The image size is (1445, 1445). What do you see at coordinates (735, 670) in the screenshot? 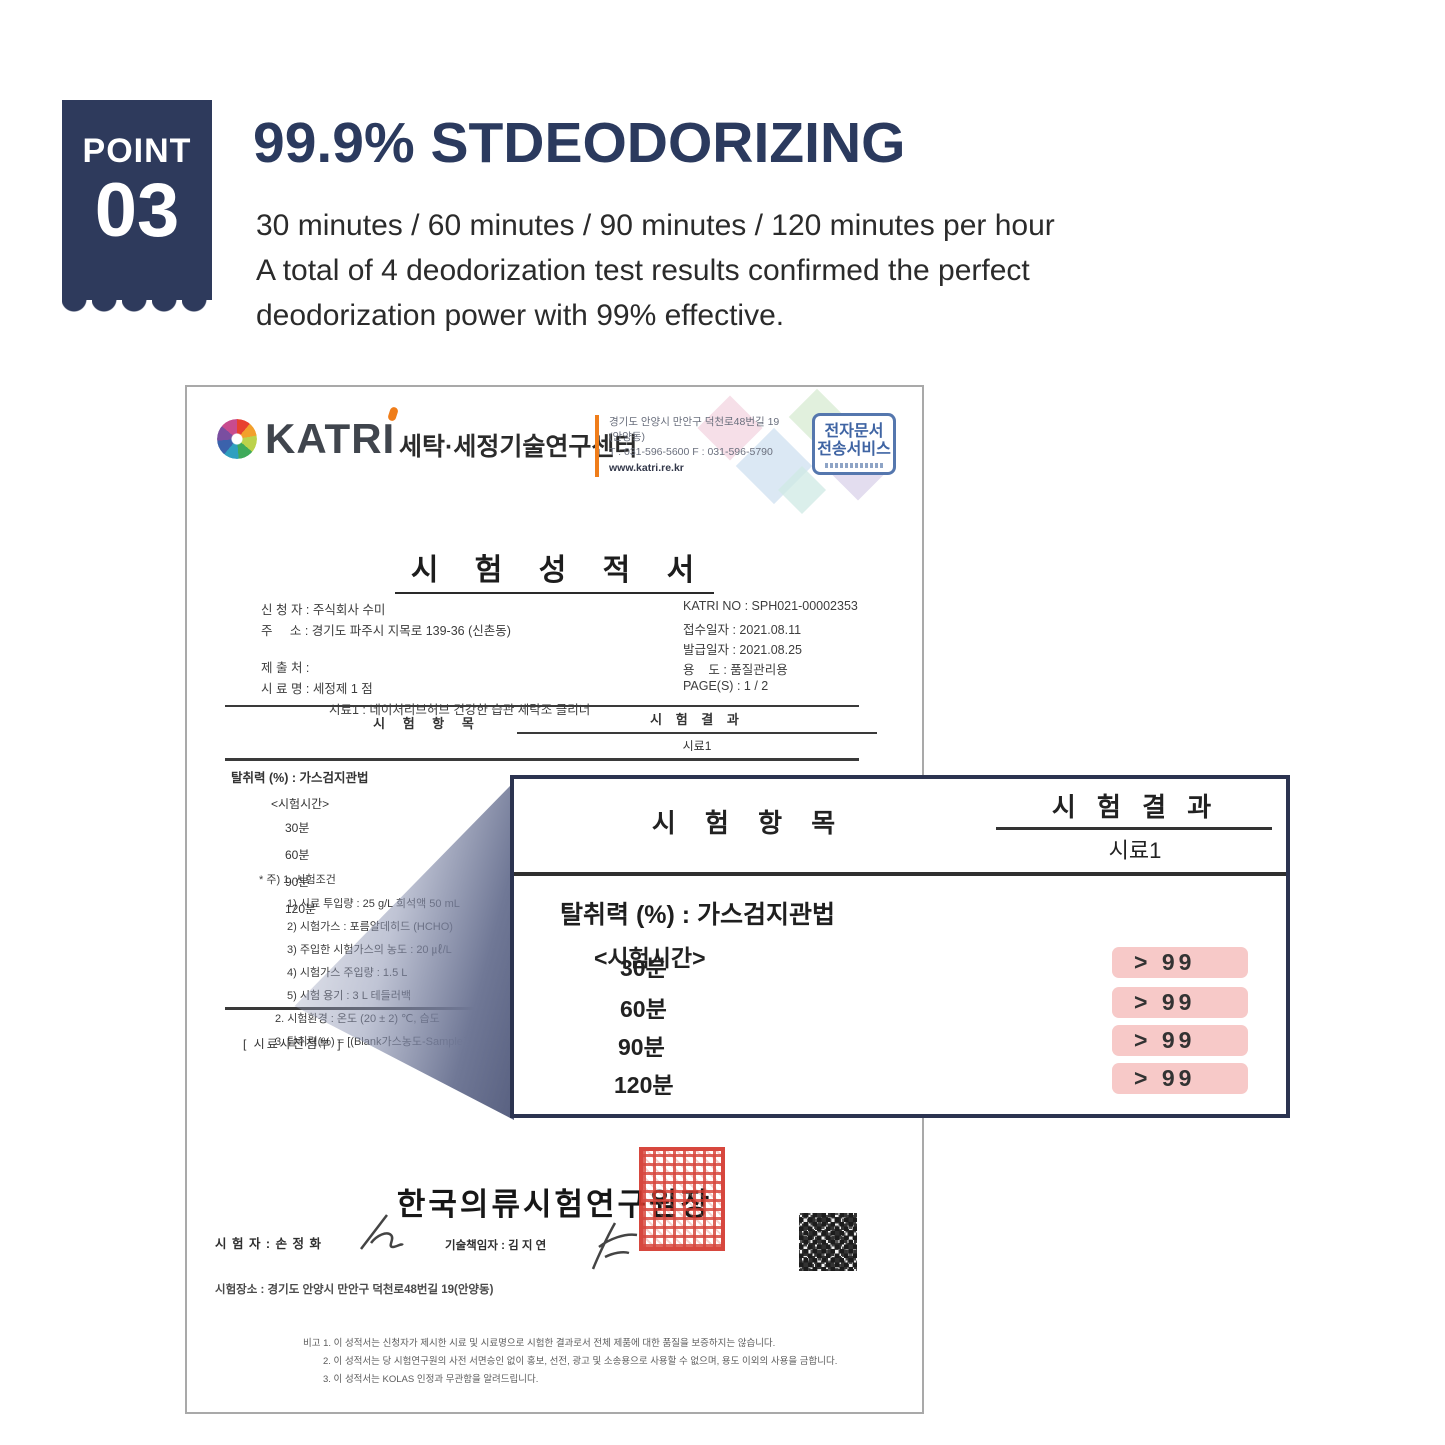
I see `field-purpose: 용 도 : 품질관리용` at bounding box center [735, 670].